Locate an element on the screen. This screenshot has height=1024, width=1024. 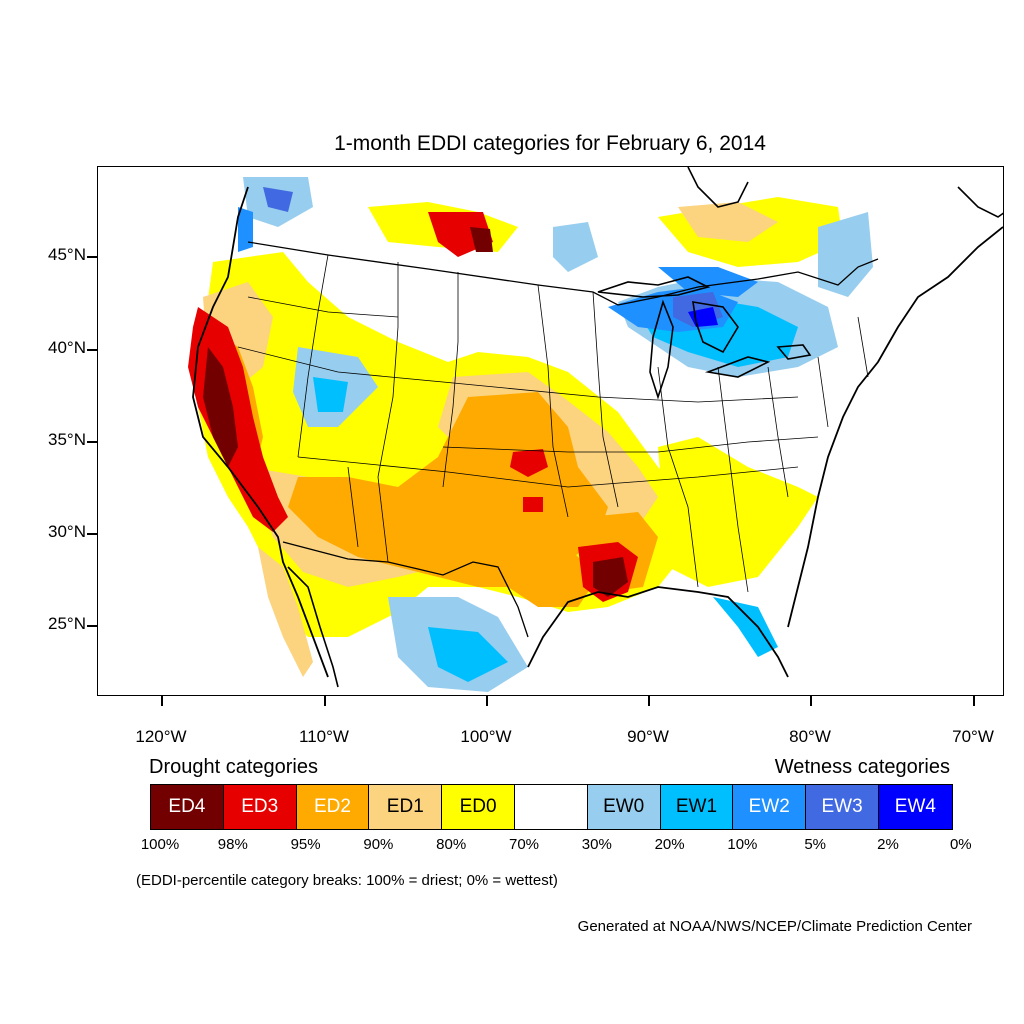
lon-label-80: 80°W is located at coordinates (810, 736).